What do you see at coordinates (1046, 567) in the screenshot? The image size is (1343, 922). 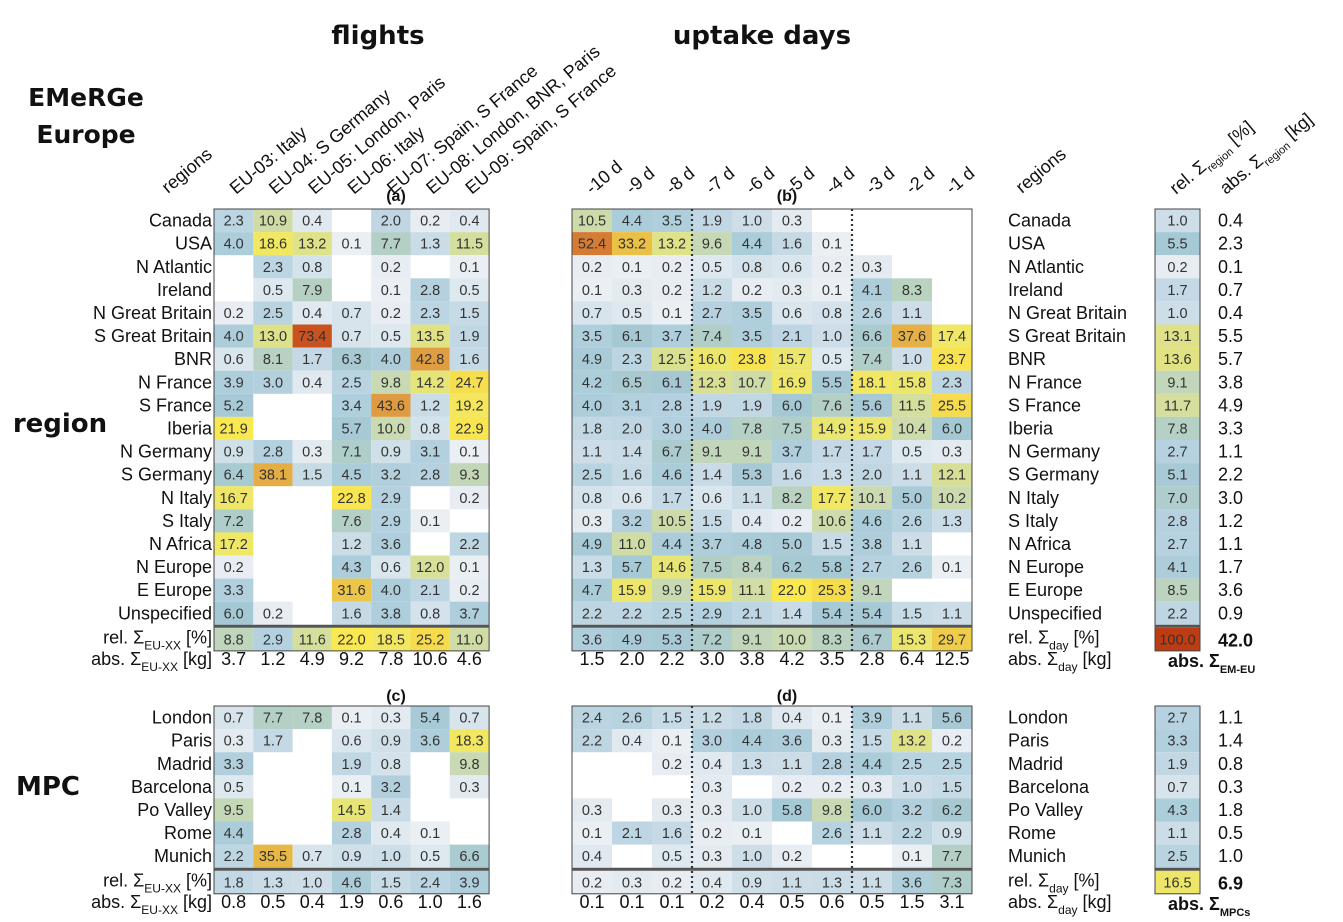 I see `europe-region-label-right: N Europe` at bounding box center [1046, 567].